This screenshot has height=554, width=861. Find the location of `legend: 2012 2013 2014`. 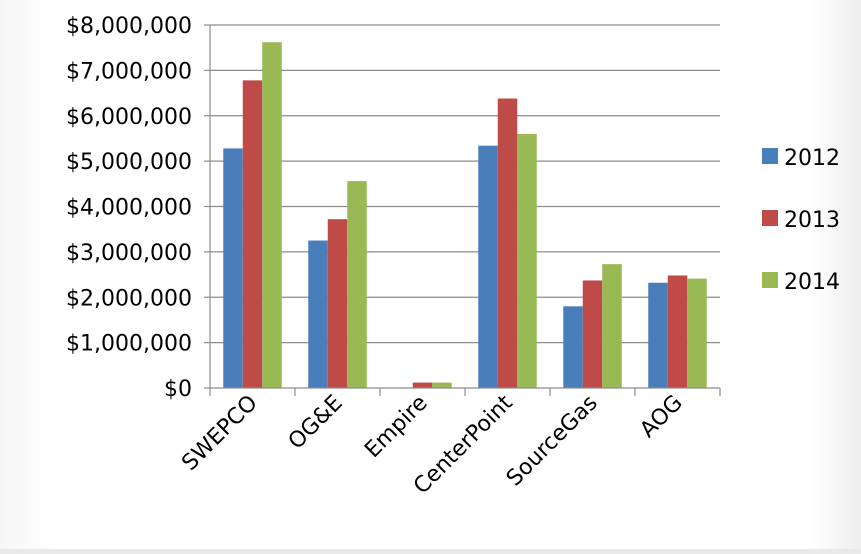

legend: 2012 2013 2014 is located at coordinates (801, 220).